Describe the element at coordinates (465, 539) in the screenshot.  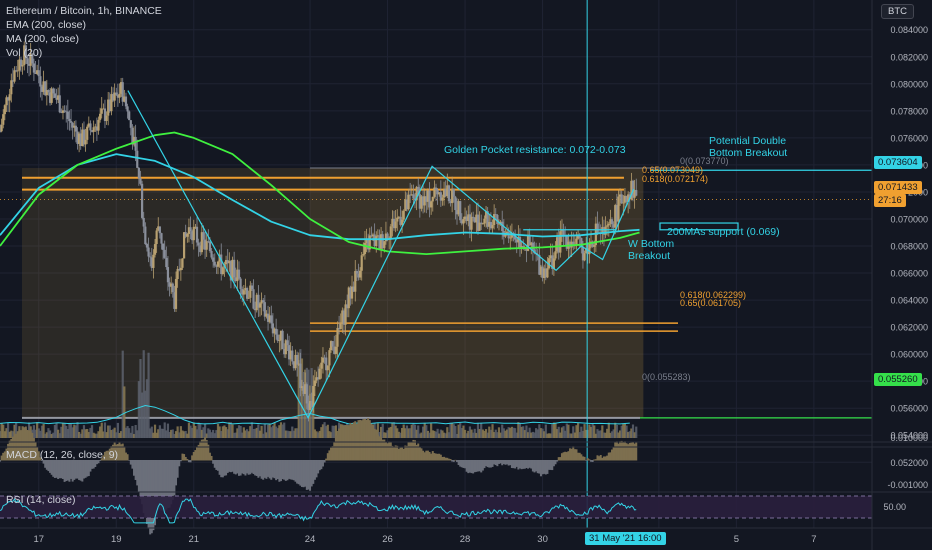
I see `x-tick-label: 28` at that location.